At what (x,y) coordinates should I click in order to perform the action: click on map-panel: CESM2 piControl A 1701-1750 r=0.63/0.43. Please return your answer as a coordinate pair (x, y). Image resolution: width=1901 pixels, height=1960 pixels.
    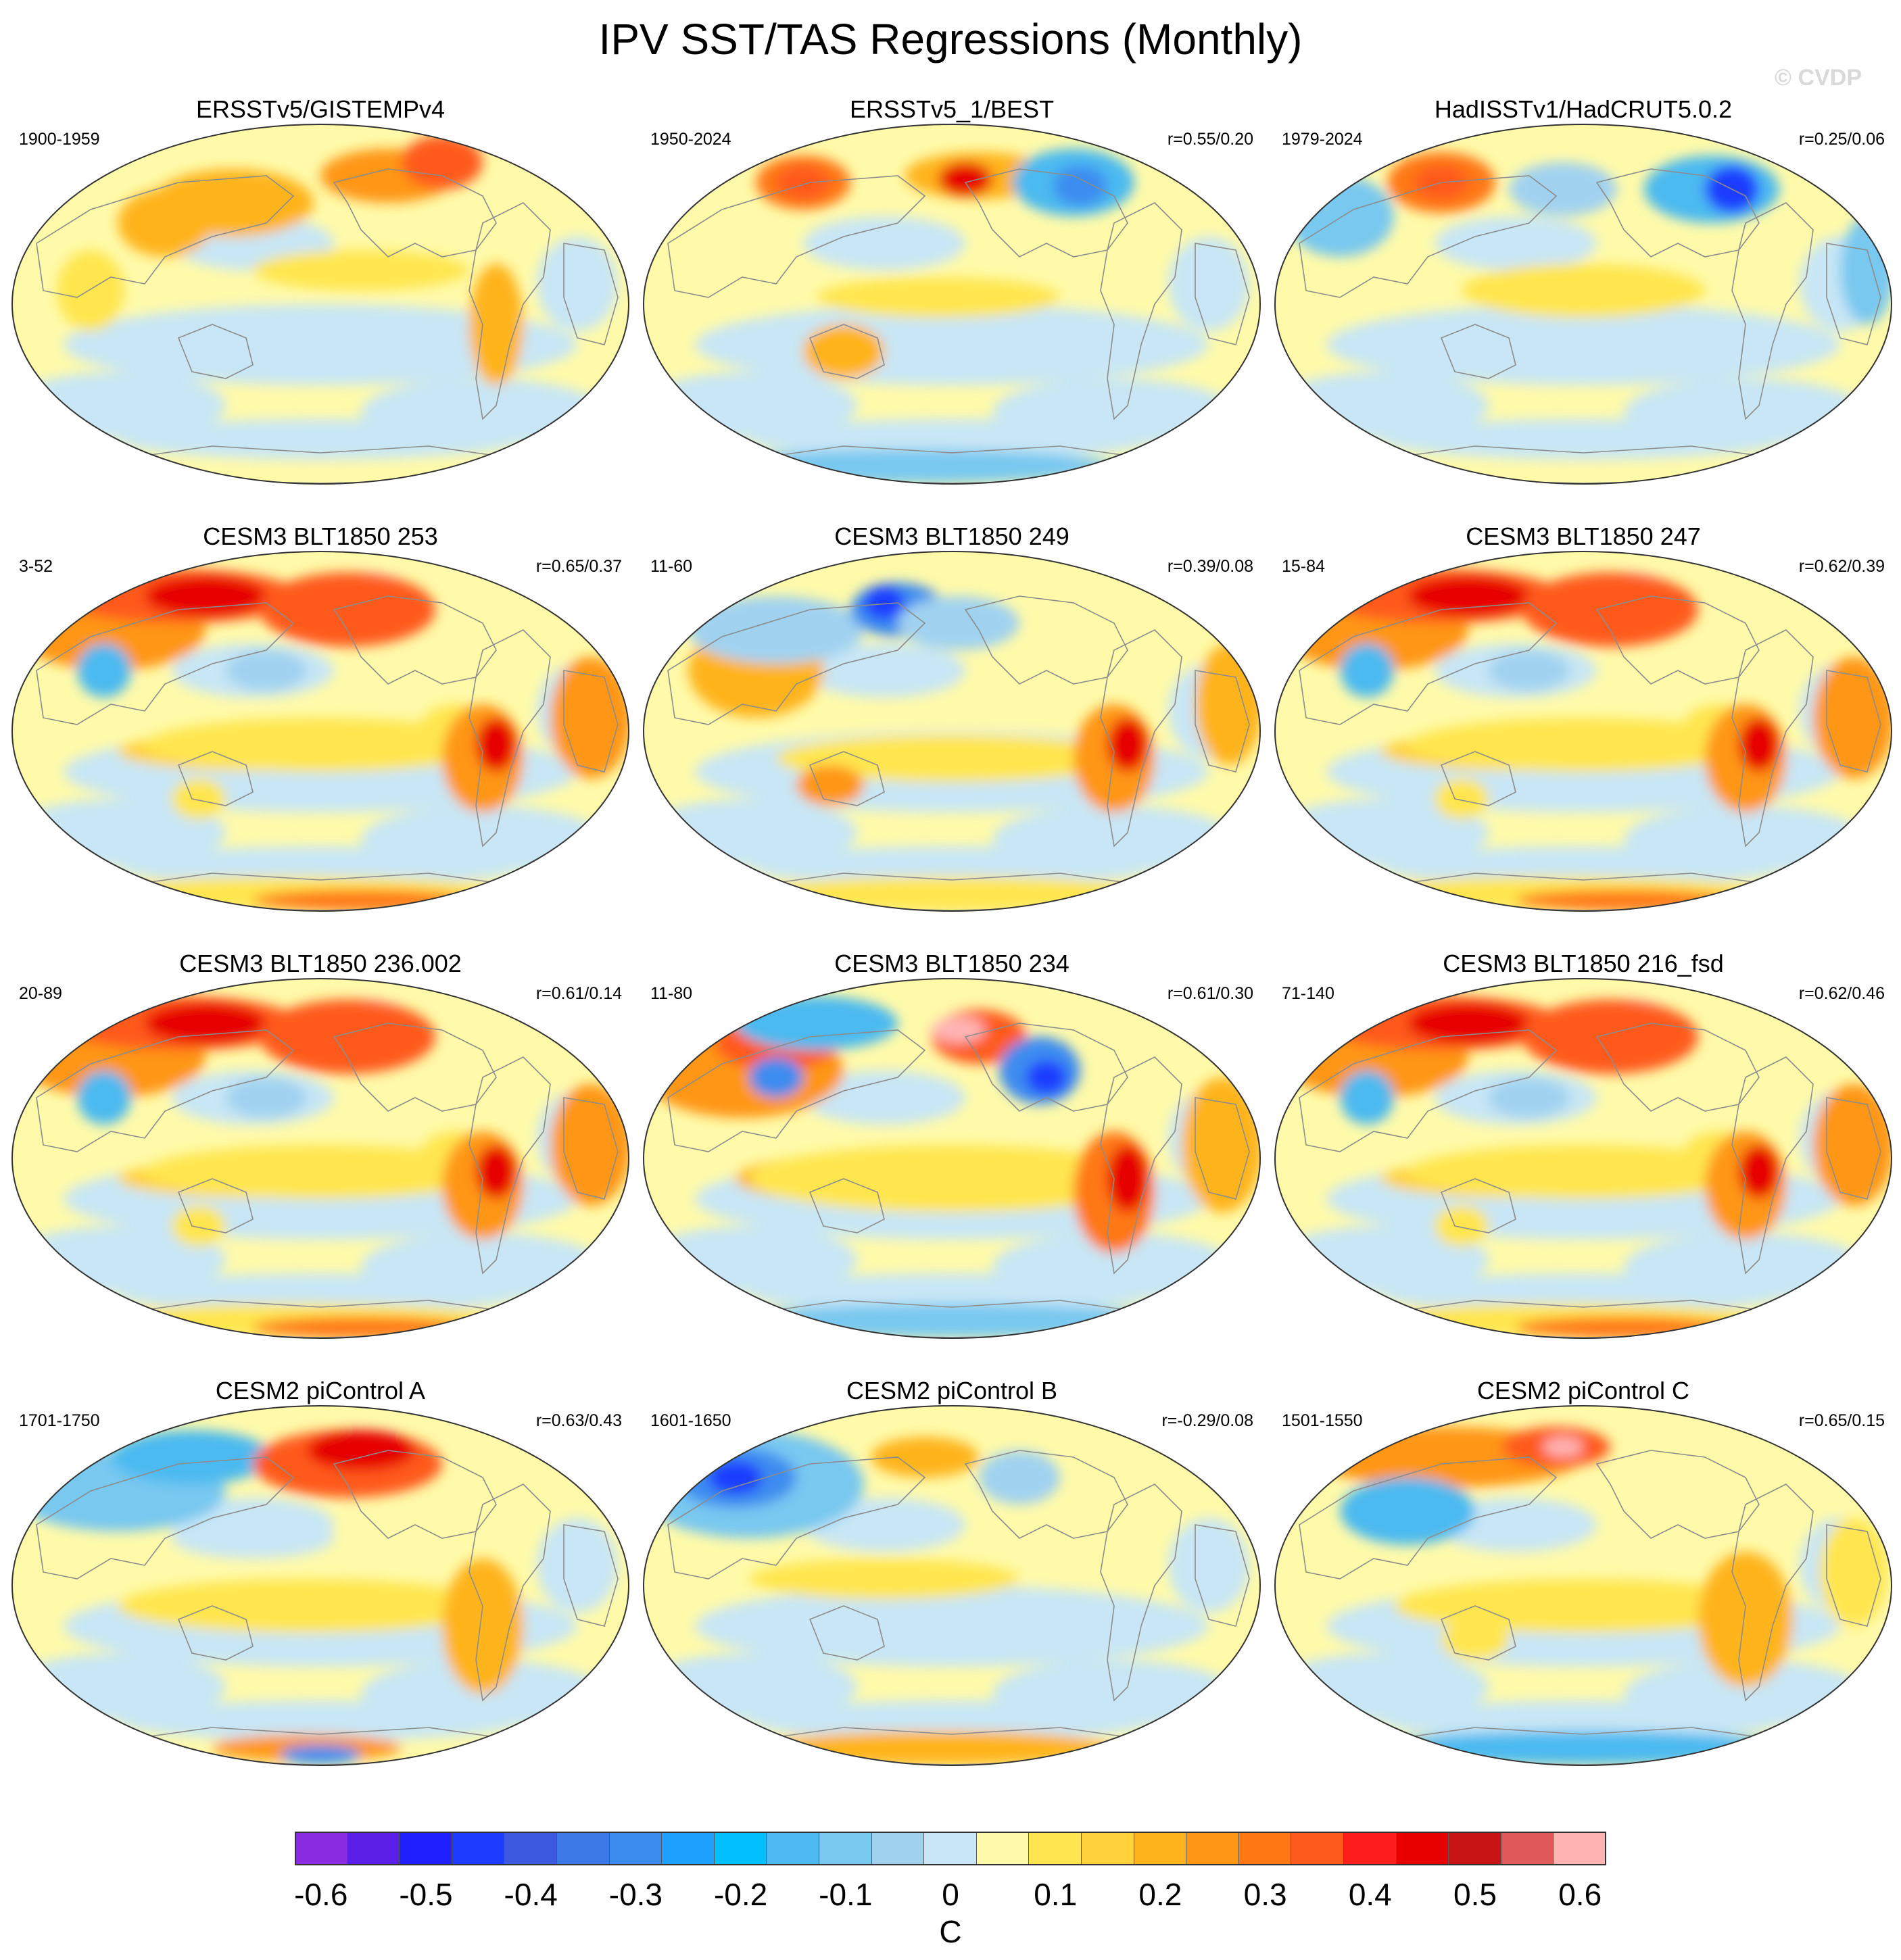
    Looking at the image, I should click on (320, 1572).